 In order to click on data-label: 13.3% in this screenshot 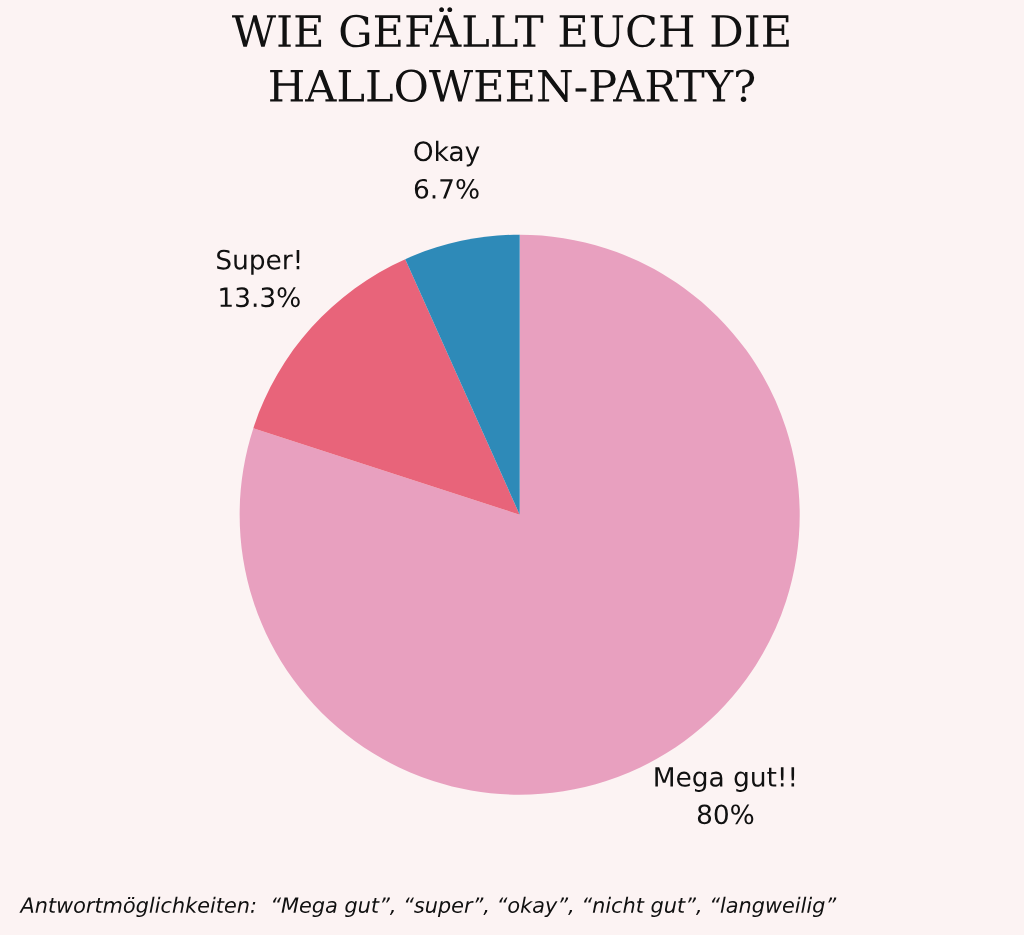, I will do `click(260, 297)`.